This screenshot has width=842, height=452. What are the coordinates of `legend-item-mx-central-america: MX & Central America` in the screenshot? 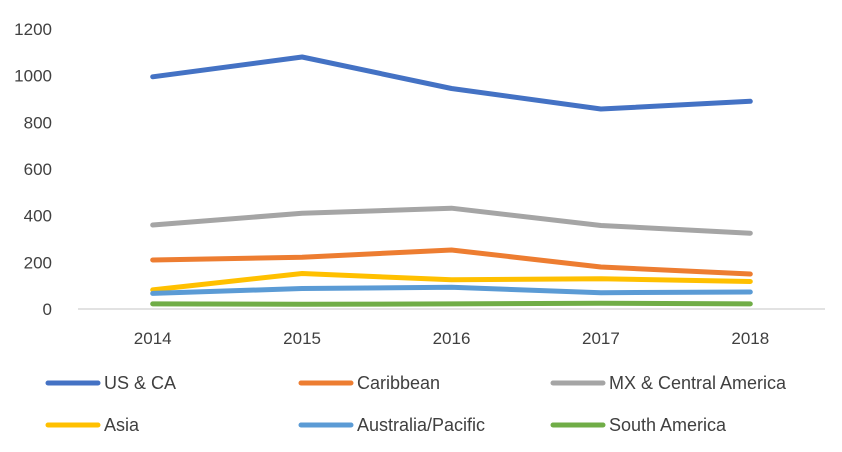 It's located at (668, 383).